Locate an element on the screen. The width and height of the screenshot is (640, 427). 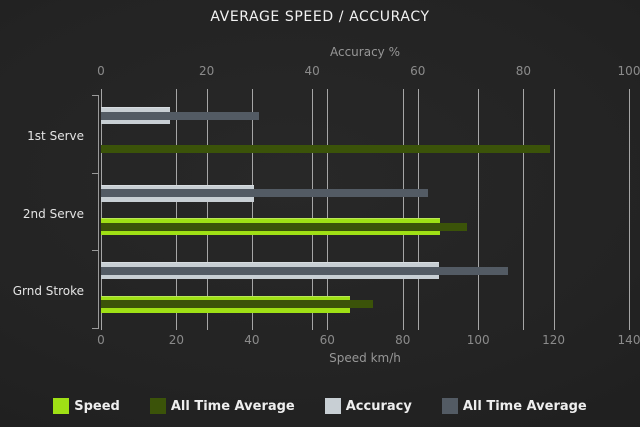
bottom-tick-20: 20 is located at coordinates (176, 340).